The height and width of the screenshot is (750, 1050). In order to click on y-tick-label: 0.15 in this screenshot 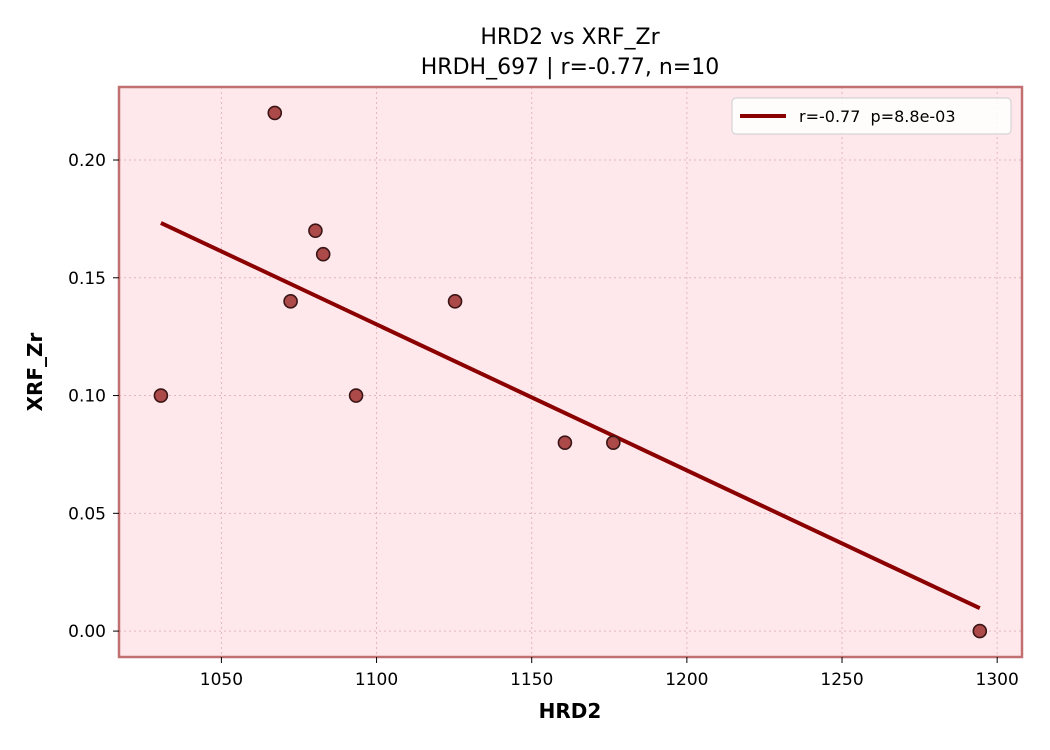, I will do `click(87, 279)`.